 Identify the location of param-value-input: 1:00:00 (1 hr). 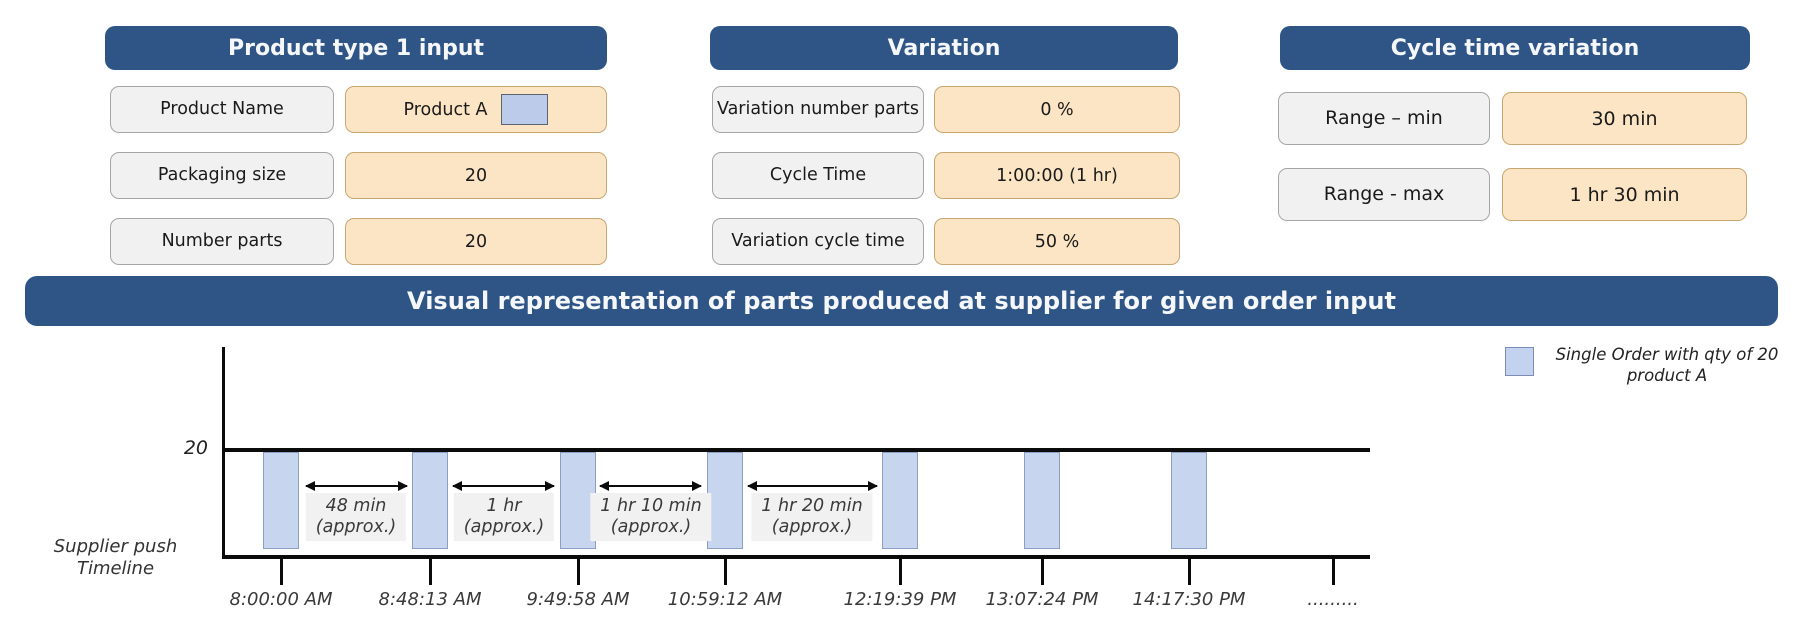
(1057, 175).